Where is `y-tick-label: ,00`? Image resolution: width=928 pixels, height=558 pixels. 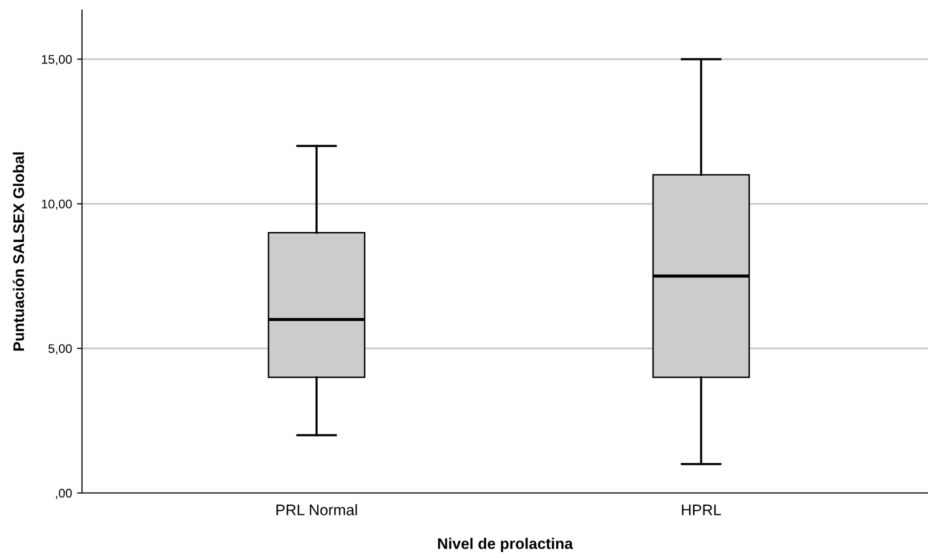
y-tick-label: ,00 is located at coordinates (64, 494).